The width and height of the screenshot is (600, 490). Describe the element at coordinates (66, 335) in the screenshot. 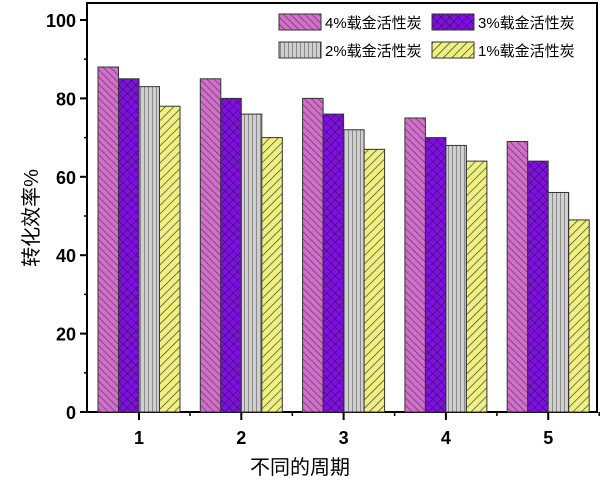

I see `y-tick-label: 20` at that location.